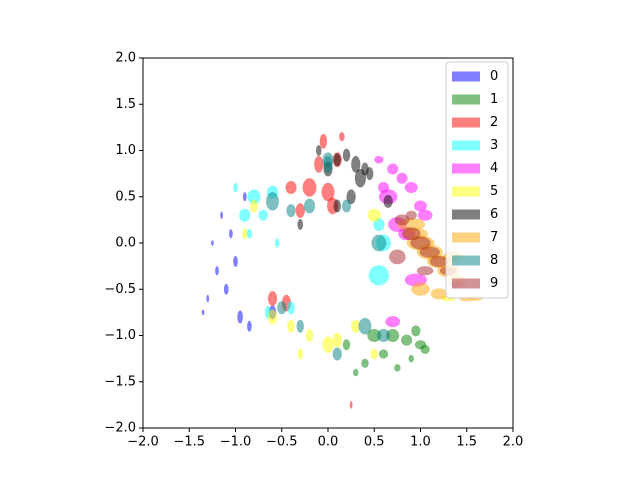 Image resolution: width=640 pixels, height=480 pixels. I want to click on x-tick-label: −1.5, so click(189, 442).